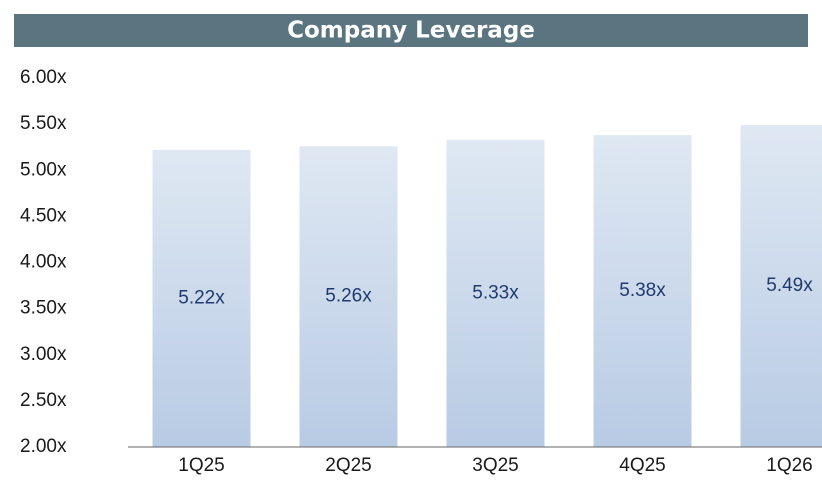 Image resolution: width=822 pixels, height=484 pixels. Describe the element at coordinates (43, 123) in the screenshot. I see `y-tick-label: 5.50x` at that location.